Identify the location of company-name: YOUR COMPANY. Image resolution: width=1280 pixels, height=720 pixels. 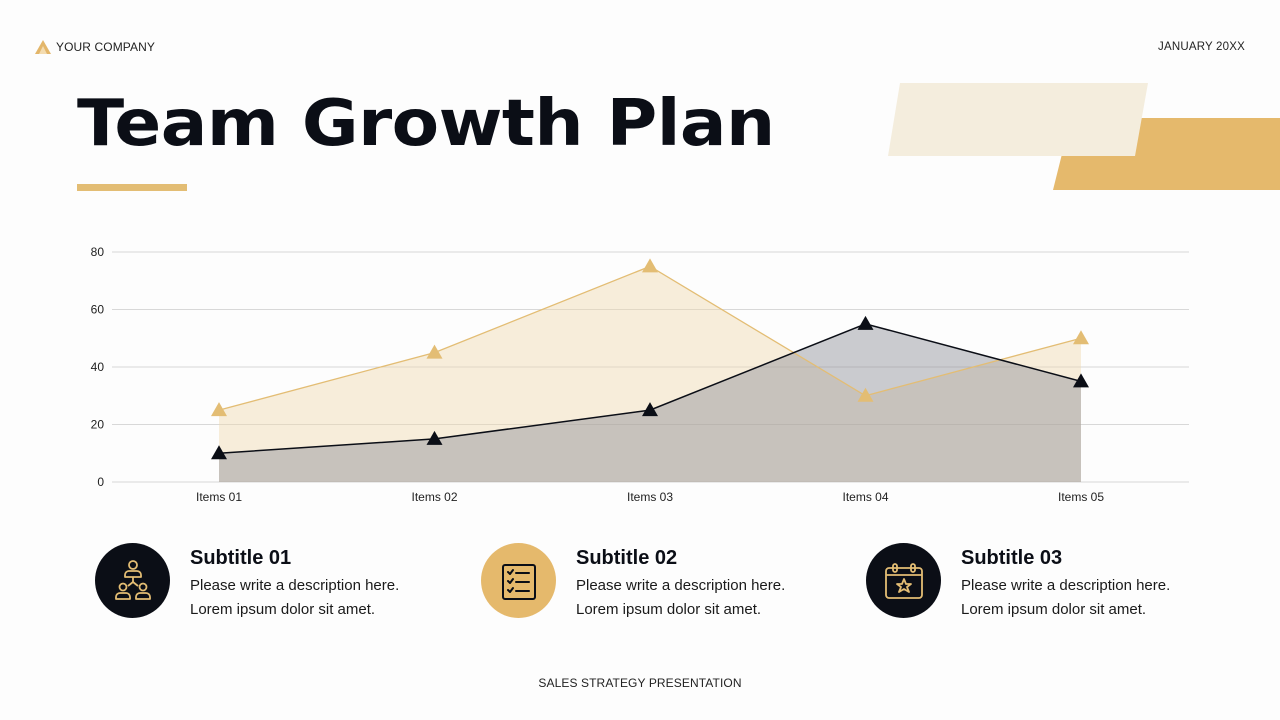
(105, 47).